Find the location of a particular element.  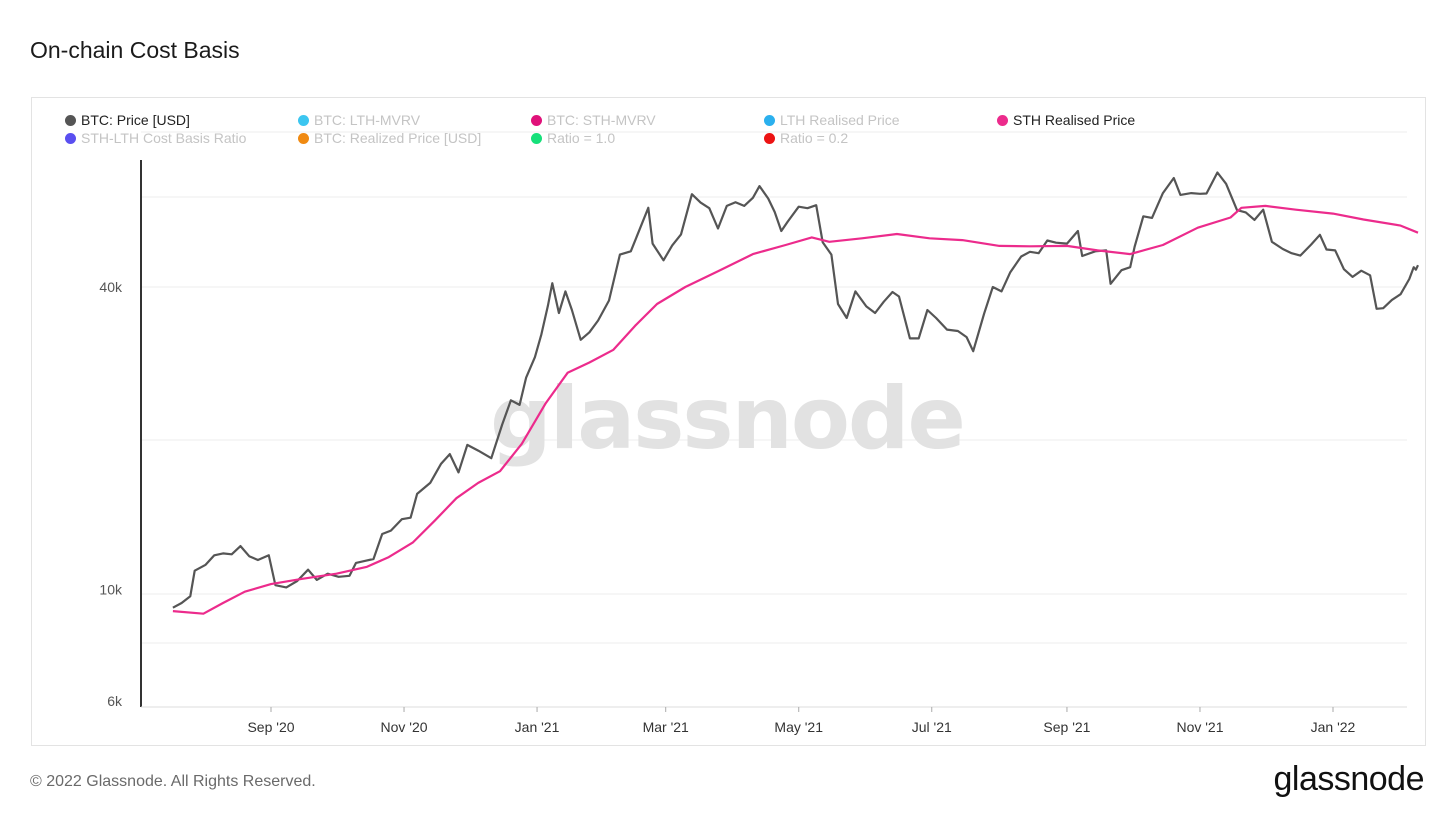

copyright-notice: © 2022 Glassnode. All Rights Reserved. is located at coordinates (173, 781).